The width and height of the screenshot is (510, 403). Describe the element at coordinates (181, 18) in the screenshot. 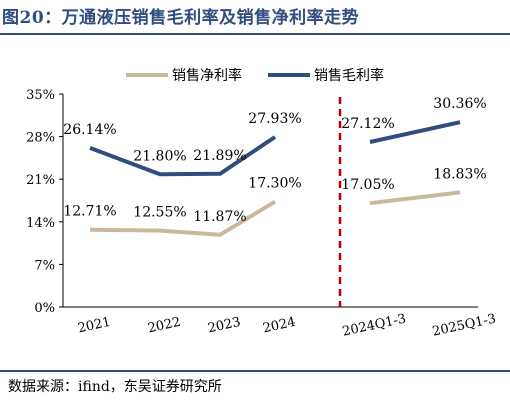

I see `figure-title: 图20：万通液压销售毛利率及销售净利率走势` at that location.